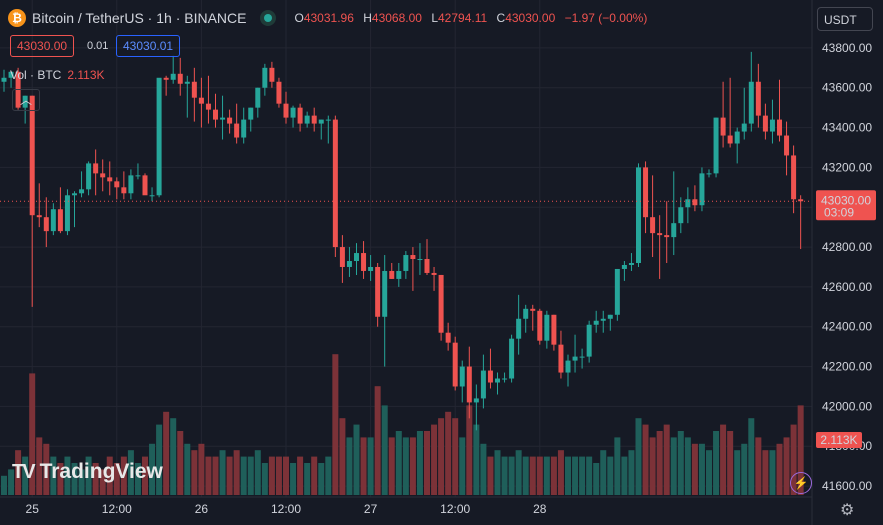 The width and height of the screenshot is (883, 525). I want to click on sell-price-button: 43030.00, so click(42, 46).